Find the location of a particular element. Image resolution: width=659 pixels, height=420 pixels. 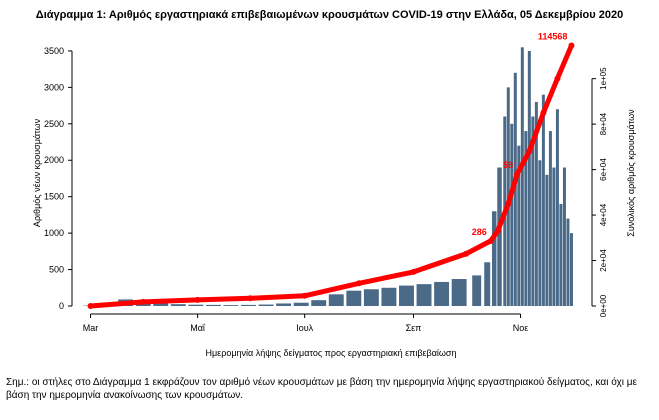

cumulative-annotation: 114568 is located at coordinates (553, 37).